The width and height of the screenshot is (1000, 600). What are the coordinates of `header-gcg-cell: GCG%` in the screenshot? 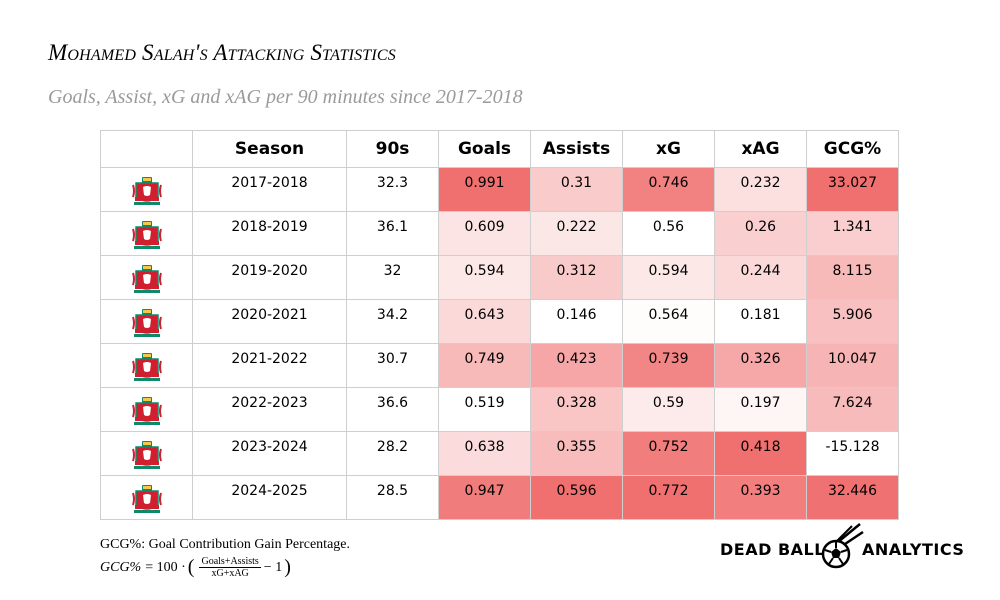 It's located at (852, 149).